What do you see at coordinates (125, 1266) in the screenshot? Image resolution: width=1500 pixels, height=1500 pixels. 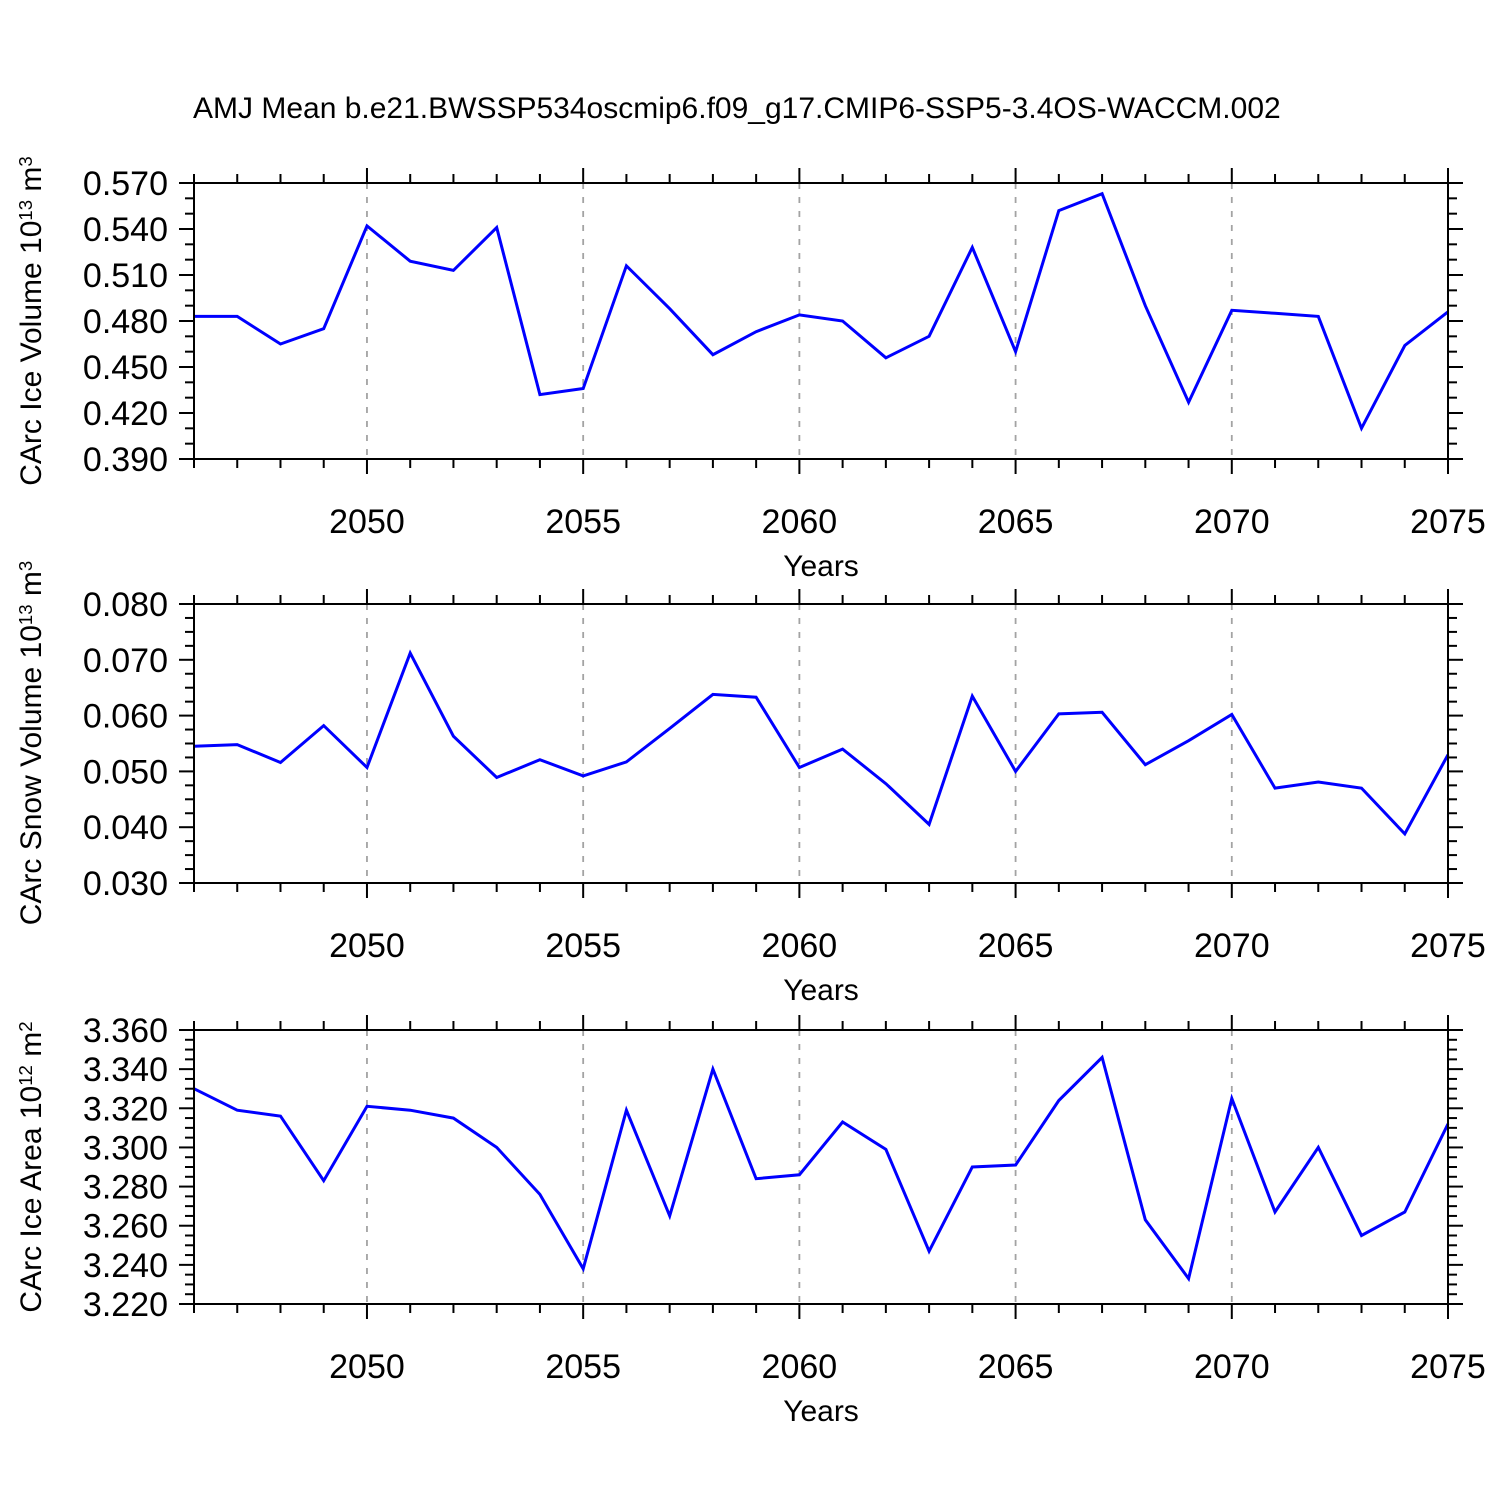 I see `y-tick-label: 3.240` at bounding box center [125, 1266].